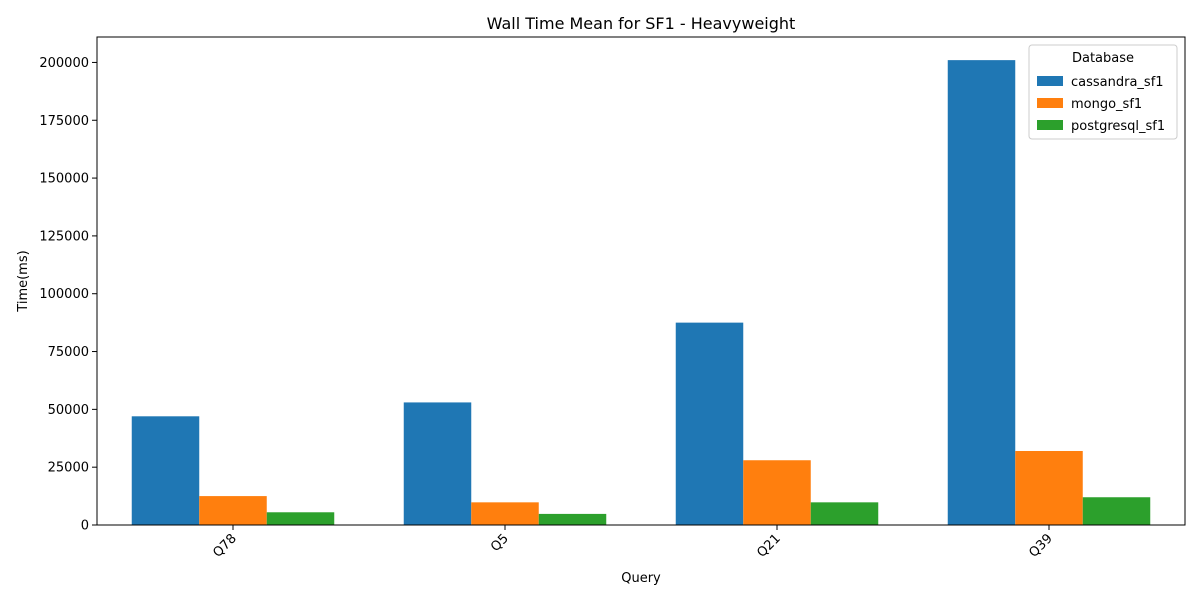 The height and width of the screenshot is (600, 1200). What do you see at coordinates (85, 526) in the screenshot?
I see `y-tick-label: 0` at bounding box center [85, 526].